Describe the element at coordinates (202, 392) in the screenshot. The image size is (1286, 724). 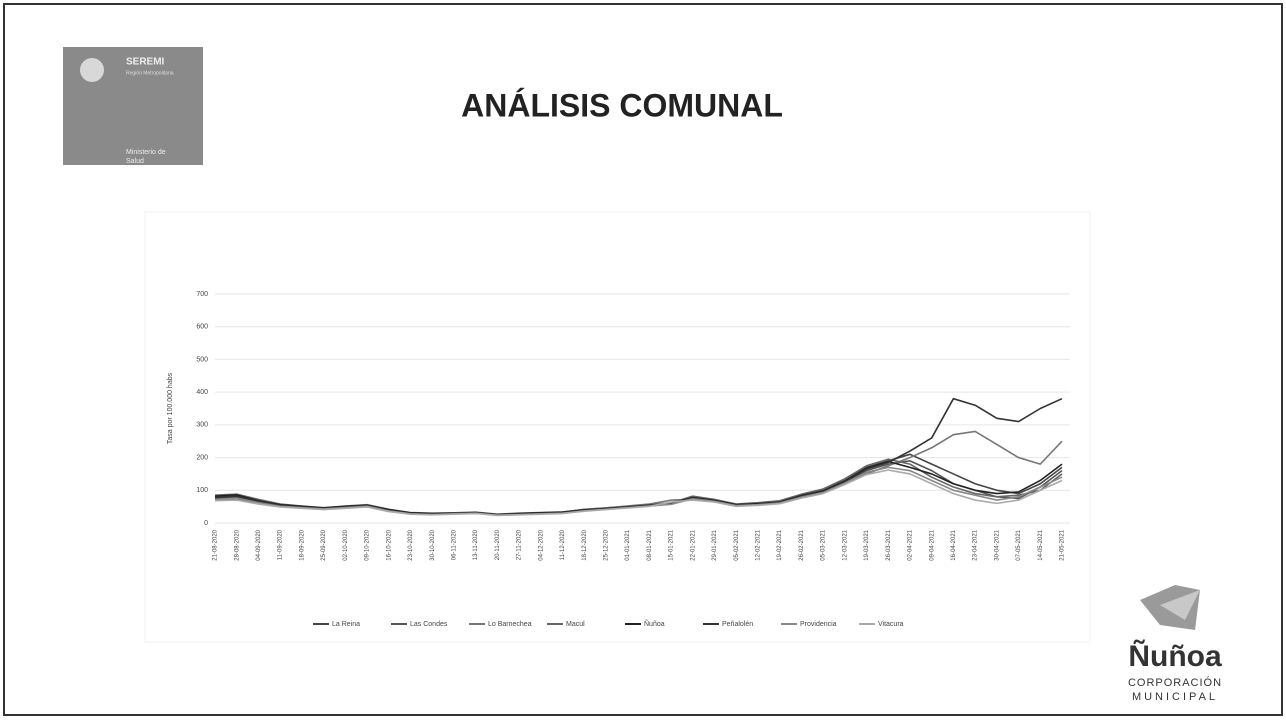
I see `y-tick-label: 400` at that location.